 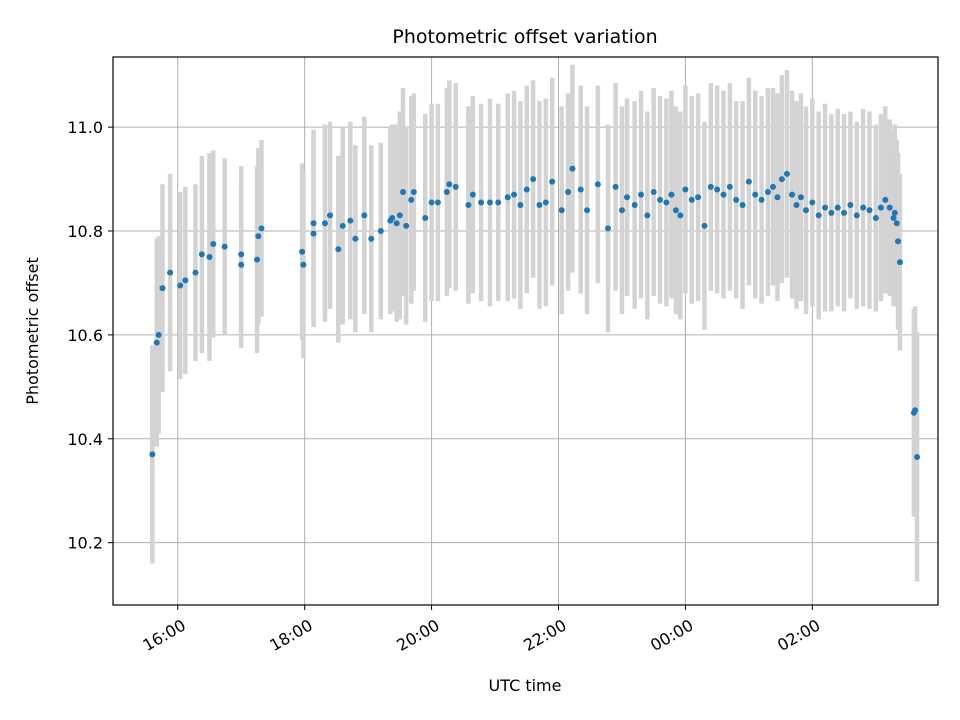 I want to click on y-tick-label: 11.0, so click(x=85, y=127).